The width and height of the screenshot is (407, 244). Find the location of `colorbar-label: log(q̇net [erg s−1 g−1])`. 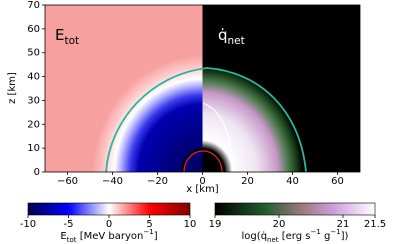

colorbar-label: log(q̇net [erg s−1 g−1]) is located at coordinates (295, 236).